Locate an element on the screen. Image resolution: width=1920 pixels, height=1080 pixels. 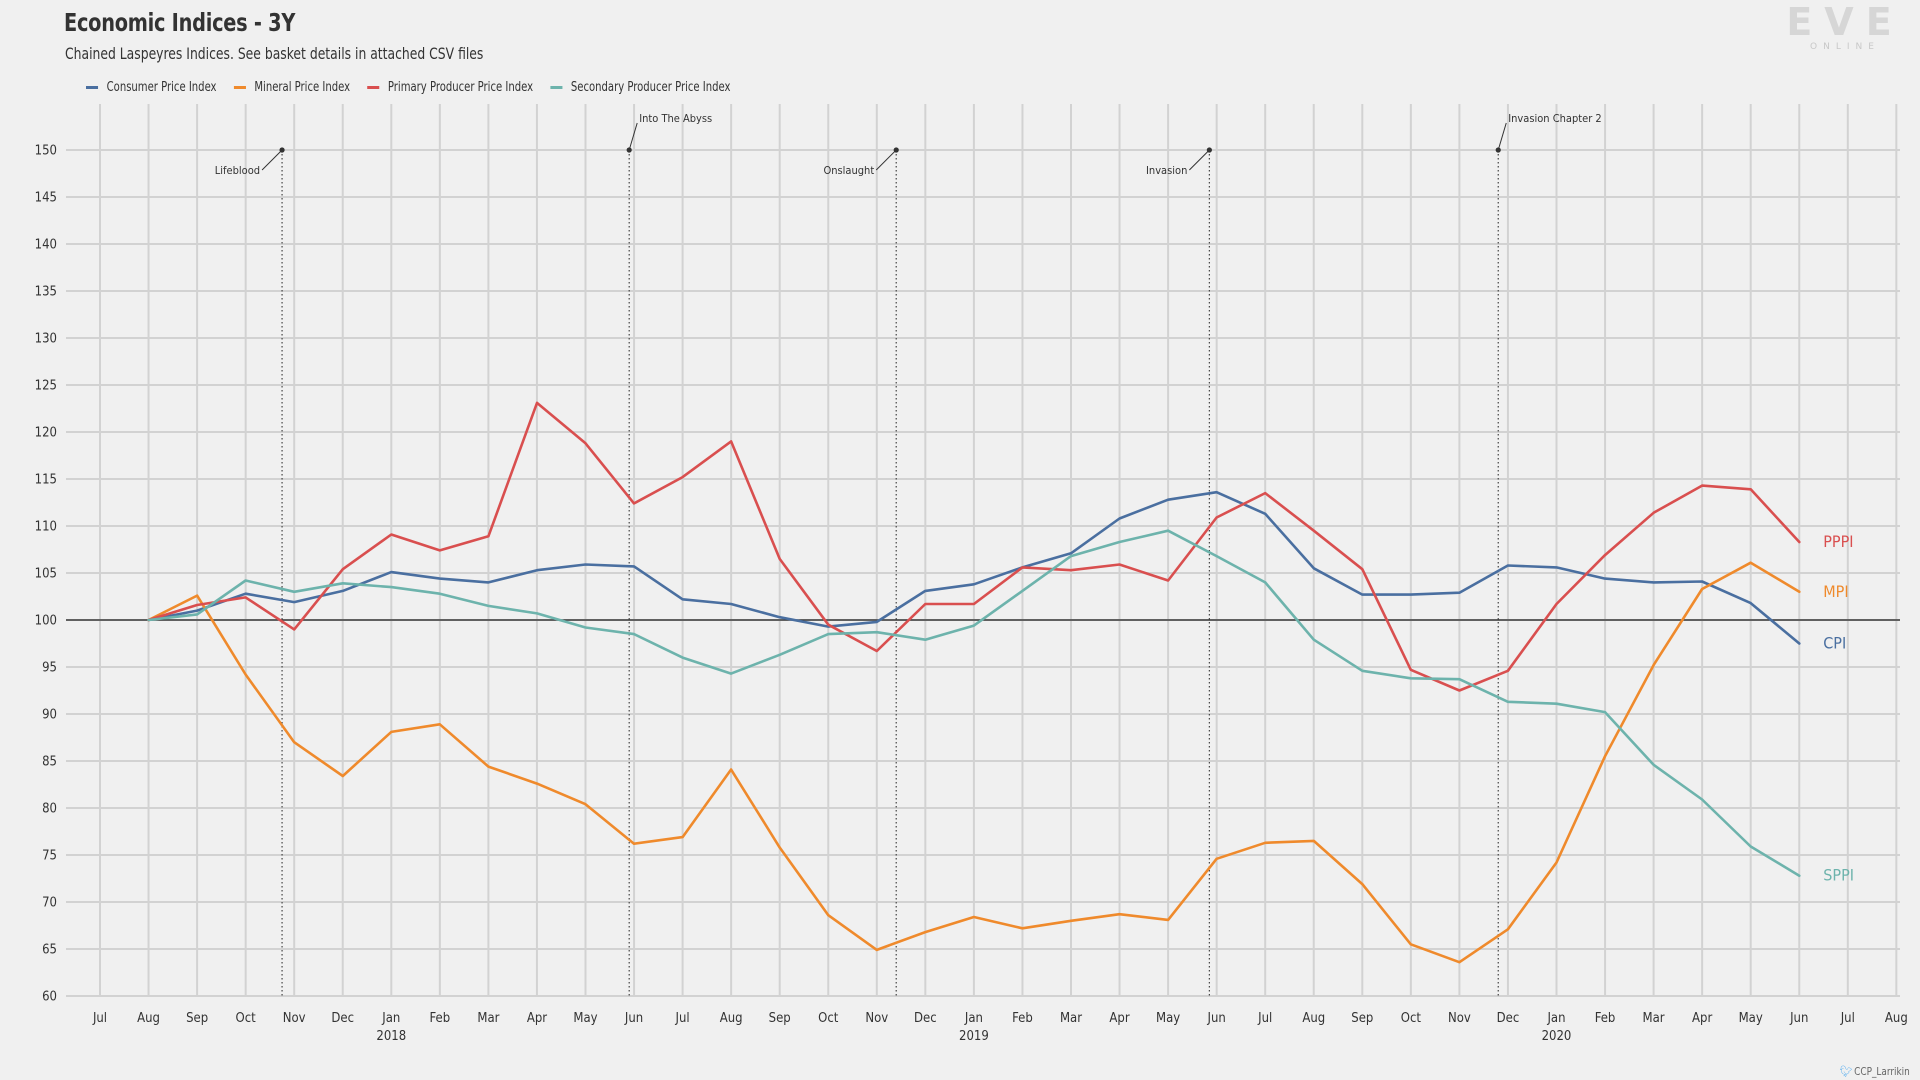
y-tick-label: 100 is located at coordinates (46, 621).